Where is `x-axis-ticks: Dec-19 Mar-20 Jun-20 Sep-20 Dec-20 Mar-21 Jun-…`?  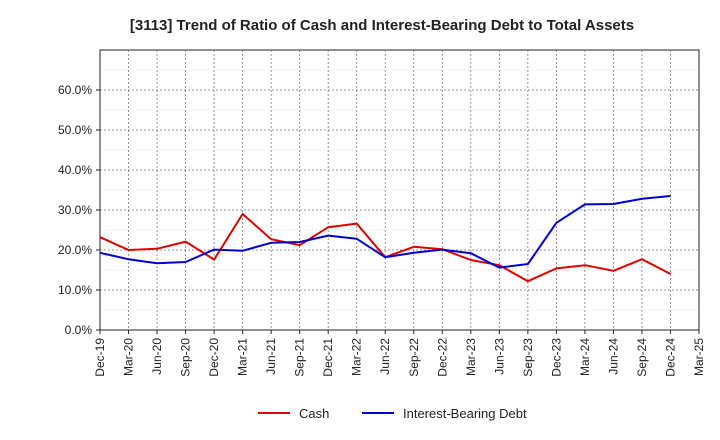 x-axis-ticks: Dec-19 Mar-20 Jun-20 Sep-20 Dec-20 Mar-21 Jun-… is located at coordinates (399, 353).